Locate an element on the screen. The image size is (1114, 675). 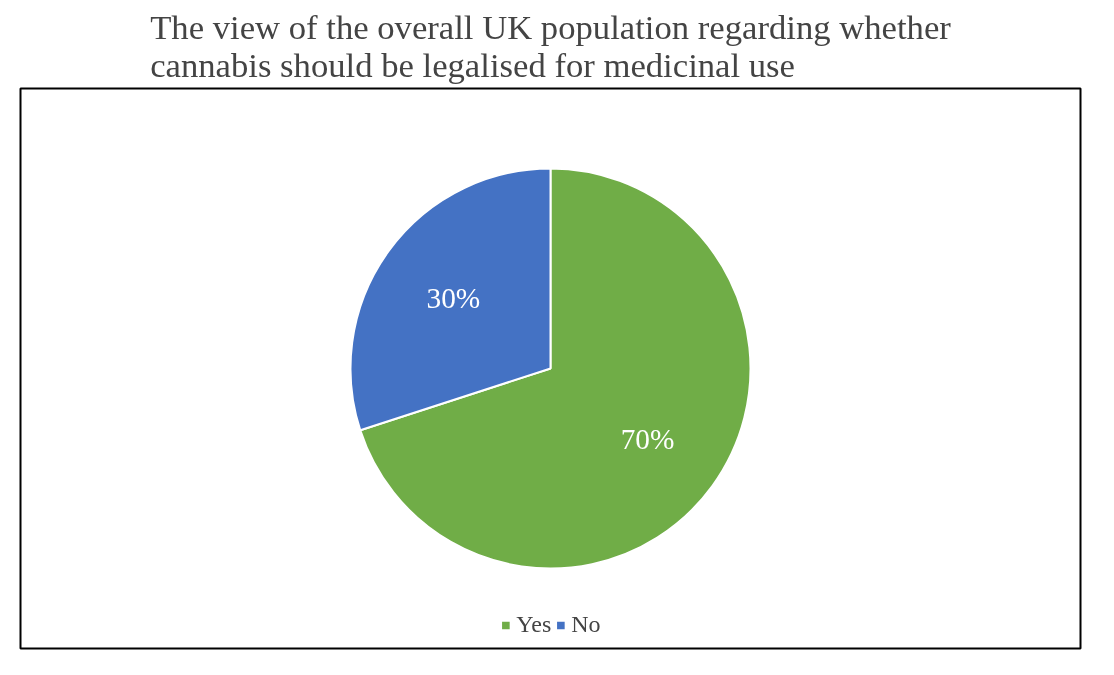
data-label: 70% is located at coordinates (647, 439).